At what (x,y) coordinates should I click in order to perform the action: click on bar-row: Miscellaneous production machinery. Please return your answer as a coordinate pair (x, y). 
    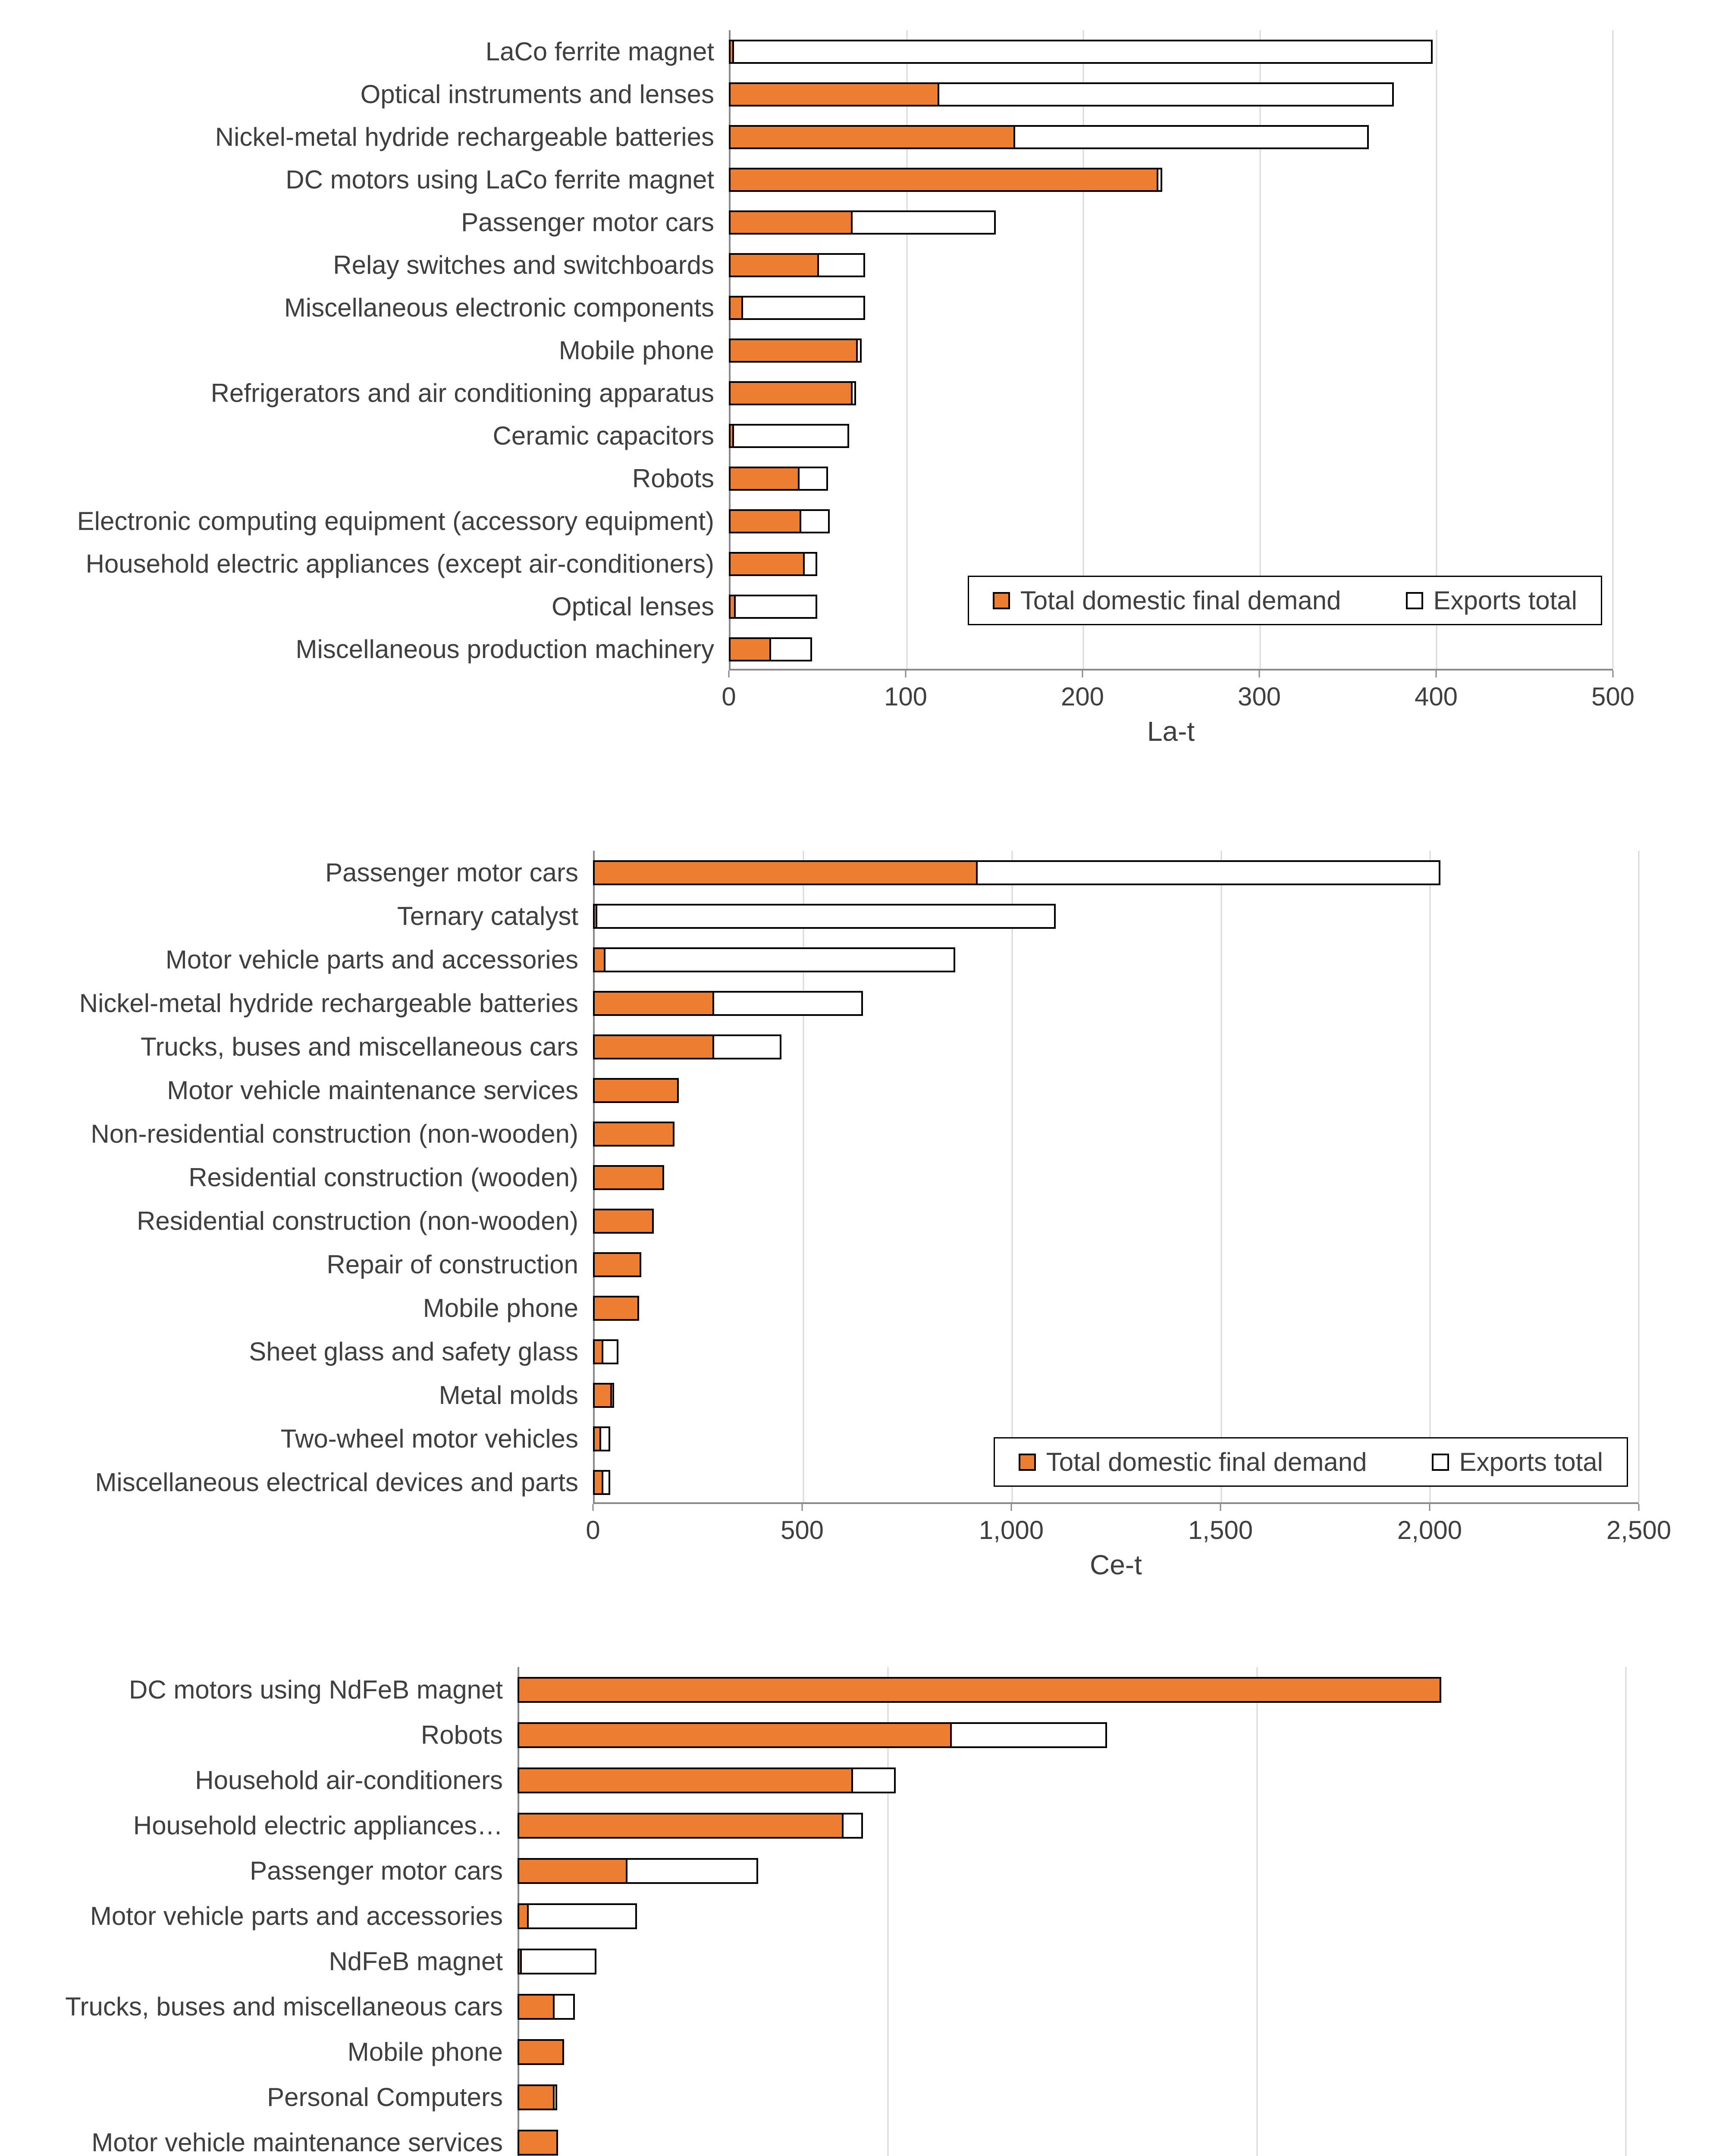
    Looking at the image, I should click on (806, 649).